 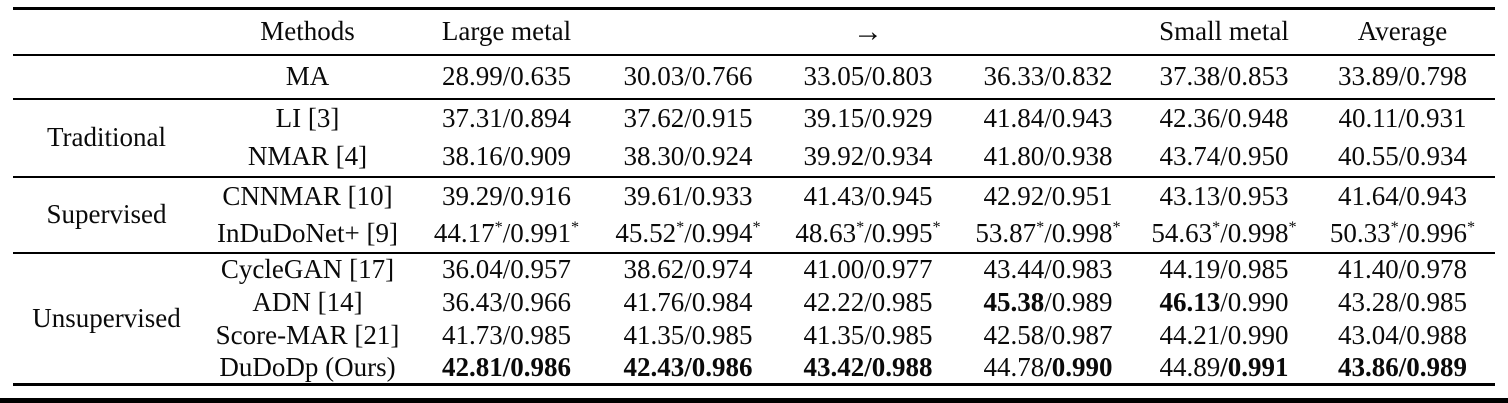 What do you see at coordinates (1224, 31) in the screenshot?
I see `header-small-metal: Small metal` at bounding box center [1224, 31].